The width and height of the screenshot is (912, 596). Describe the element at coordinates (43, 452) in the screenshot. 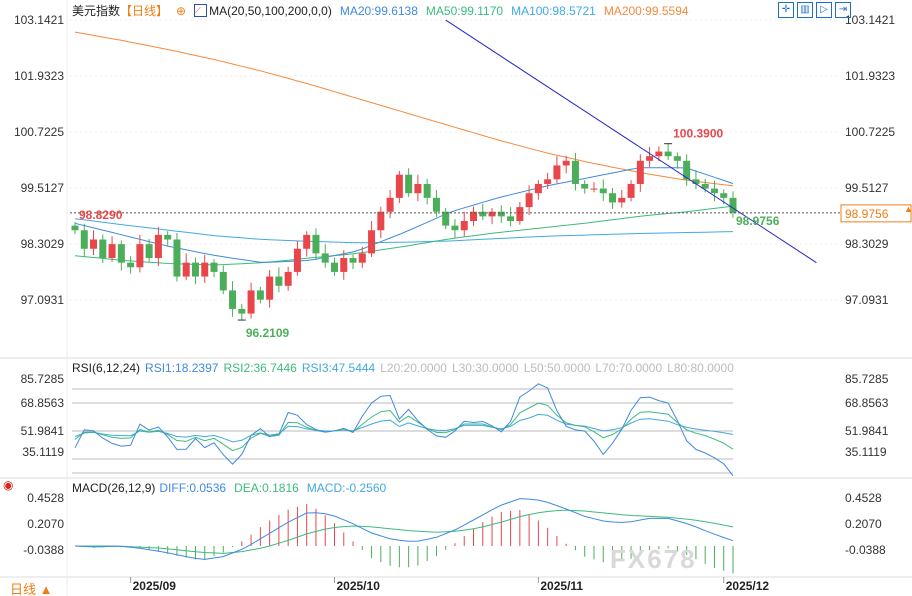

I see `rsi-tick-left: 35.1119` at that location.